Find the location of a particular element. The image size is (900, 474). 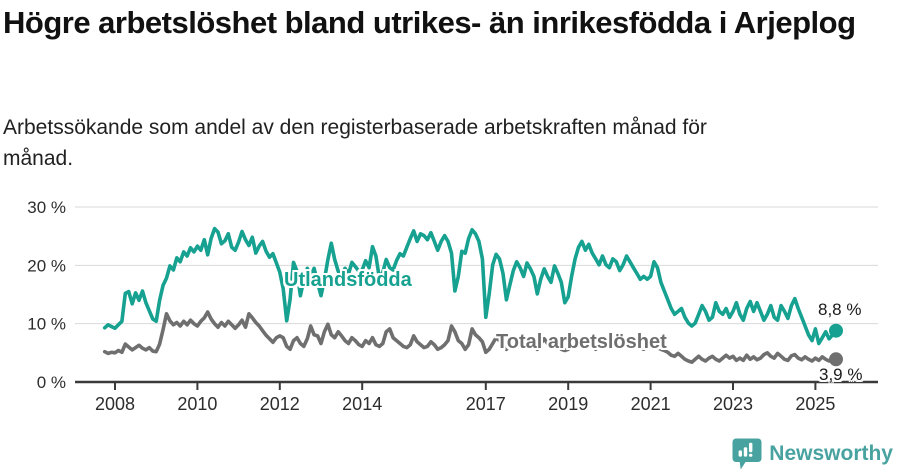

x-axis-label: 2014 is located at coordinates (362, 404).